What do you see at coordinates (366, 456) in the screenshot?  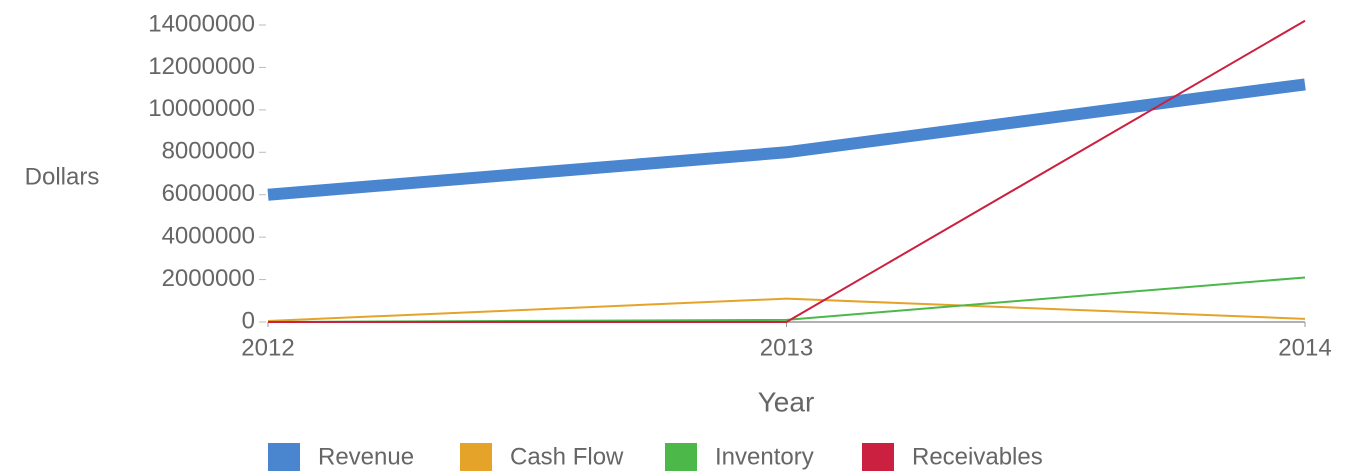 I see `legend-label: Revenue` at bounding box center [366, 456].